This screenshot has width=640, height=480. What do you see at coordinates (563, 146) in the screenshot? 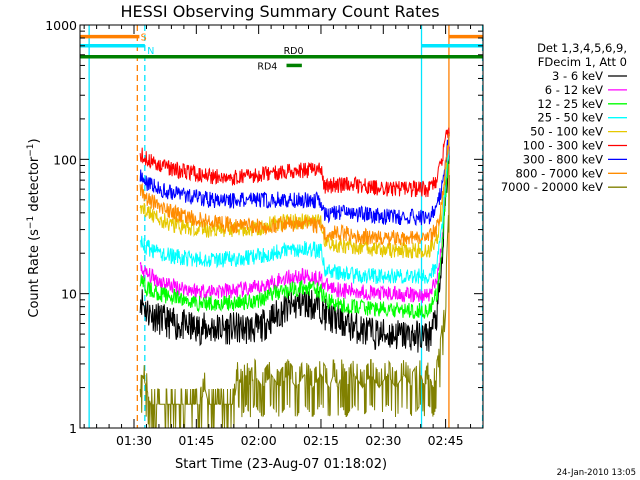
I see `legend-label: 100 - 300 keV` at bounding box center [563, 146].